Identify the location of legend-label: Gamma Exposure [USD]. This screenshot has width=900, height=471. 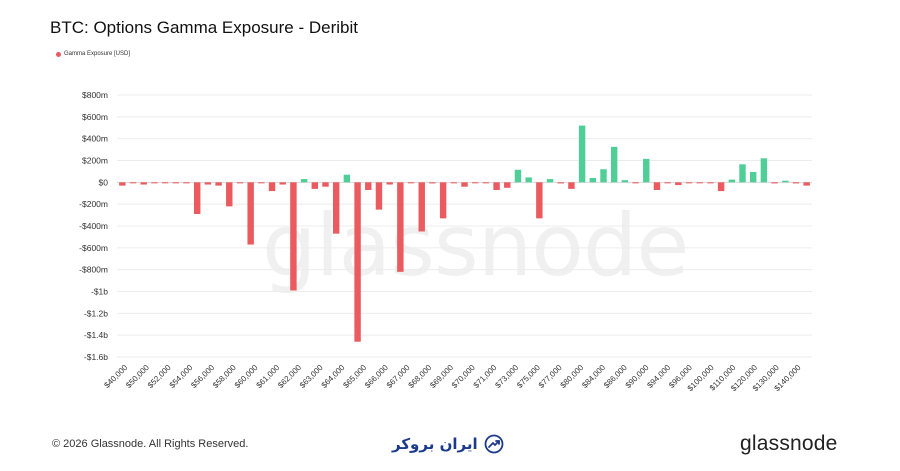
(97, 54).